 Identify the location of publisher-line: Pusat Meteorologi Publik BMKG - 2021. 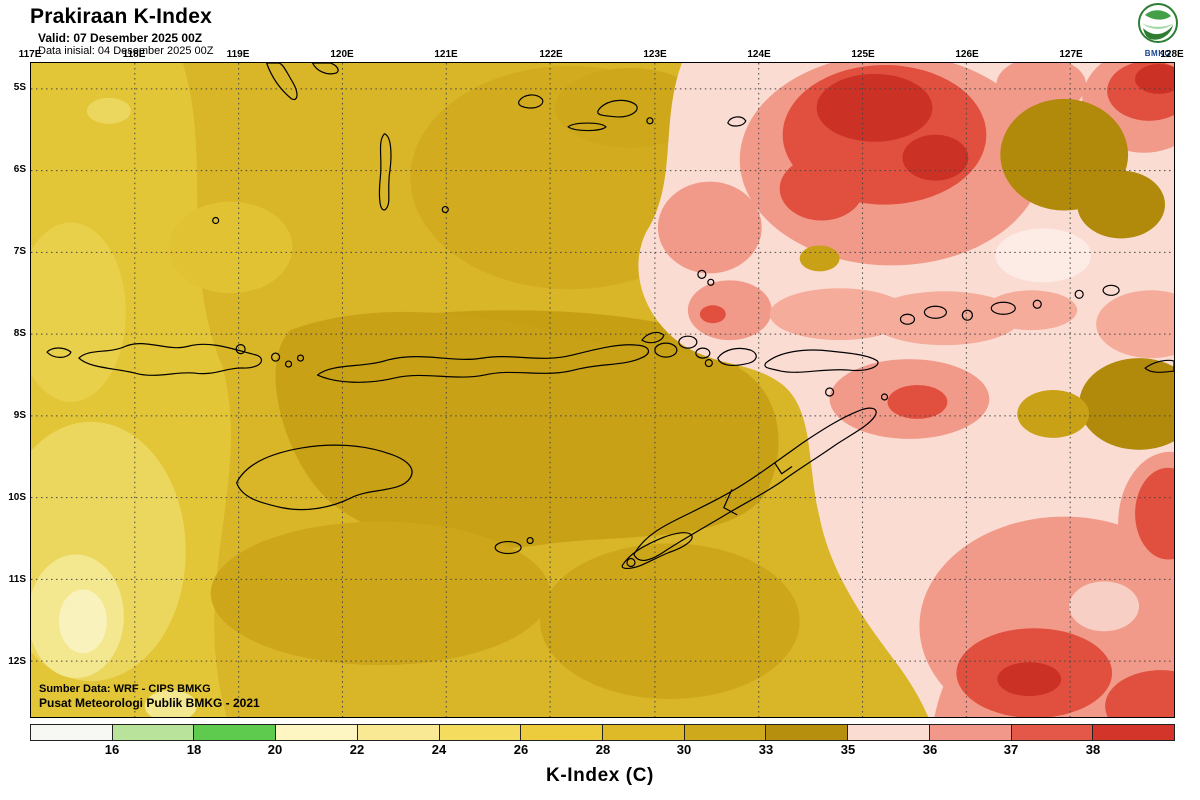
(149, 703).